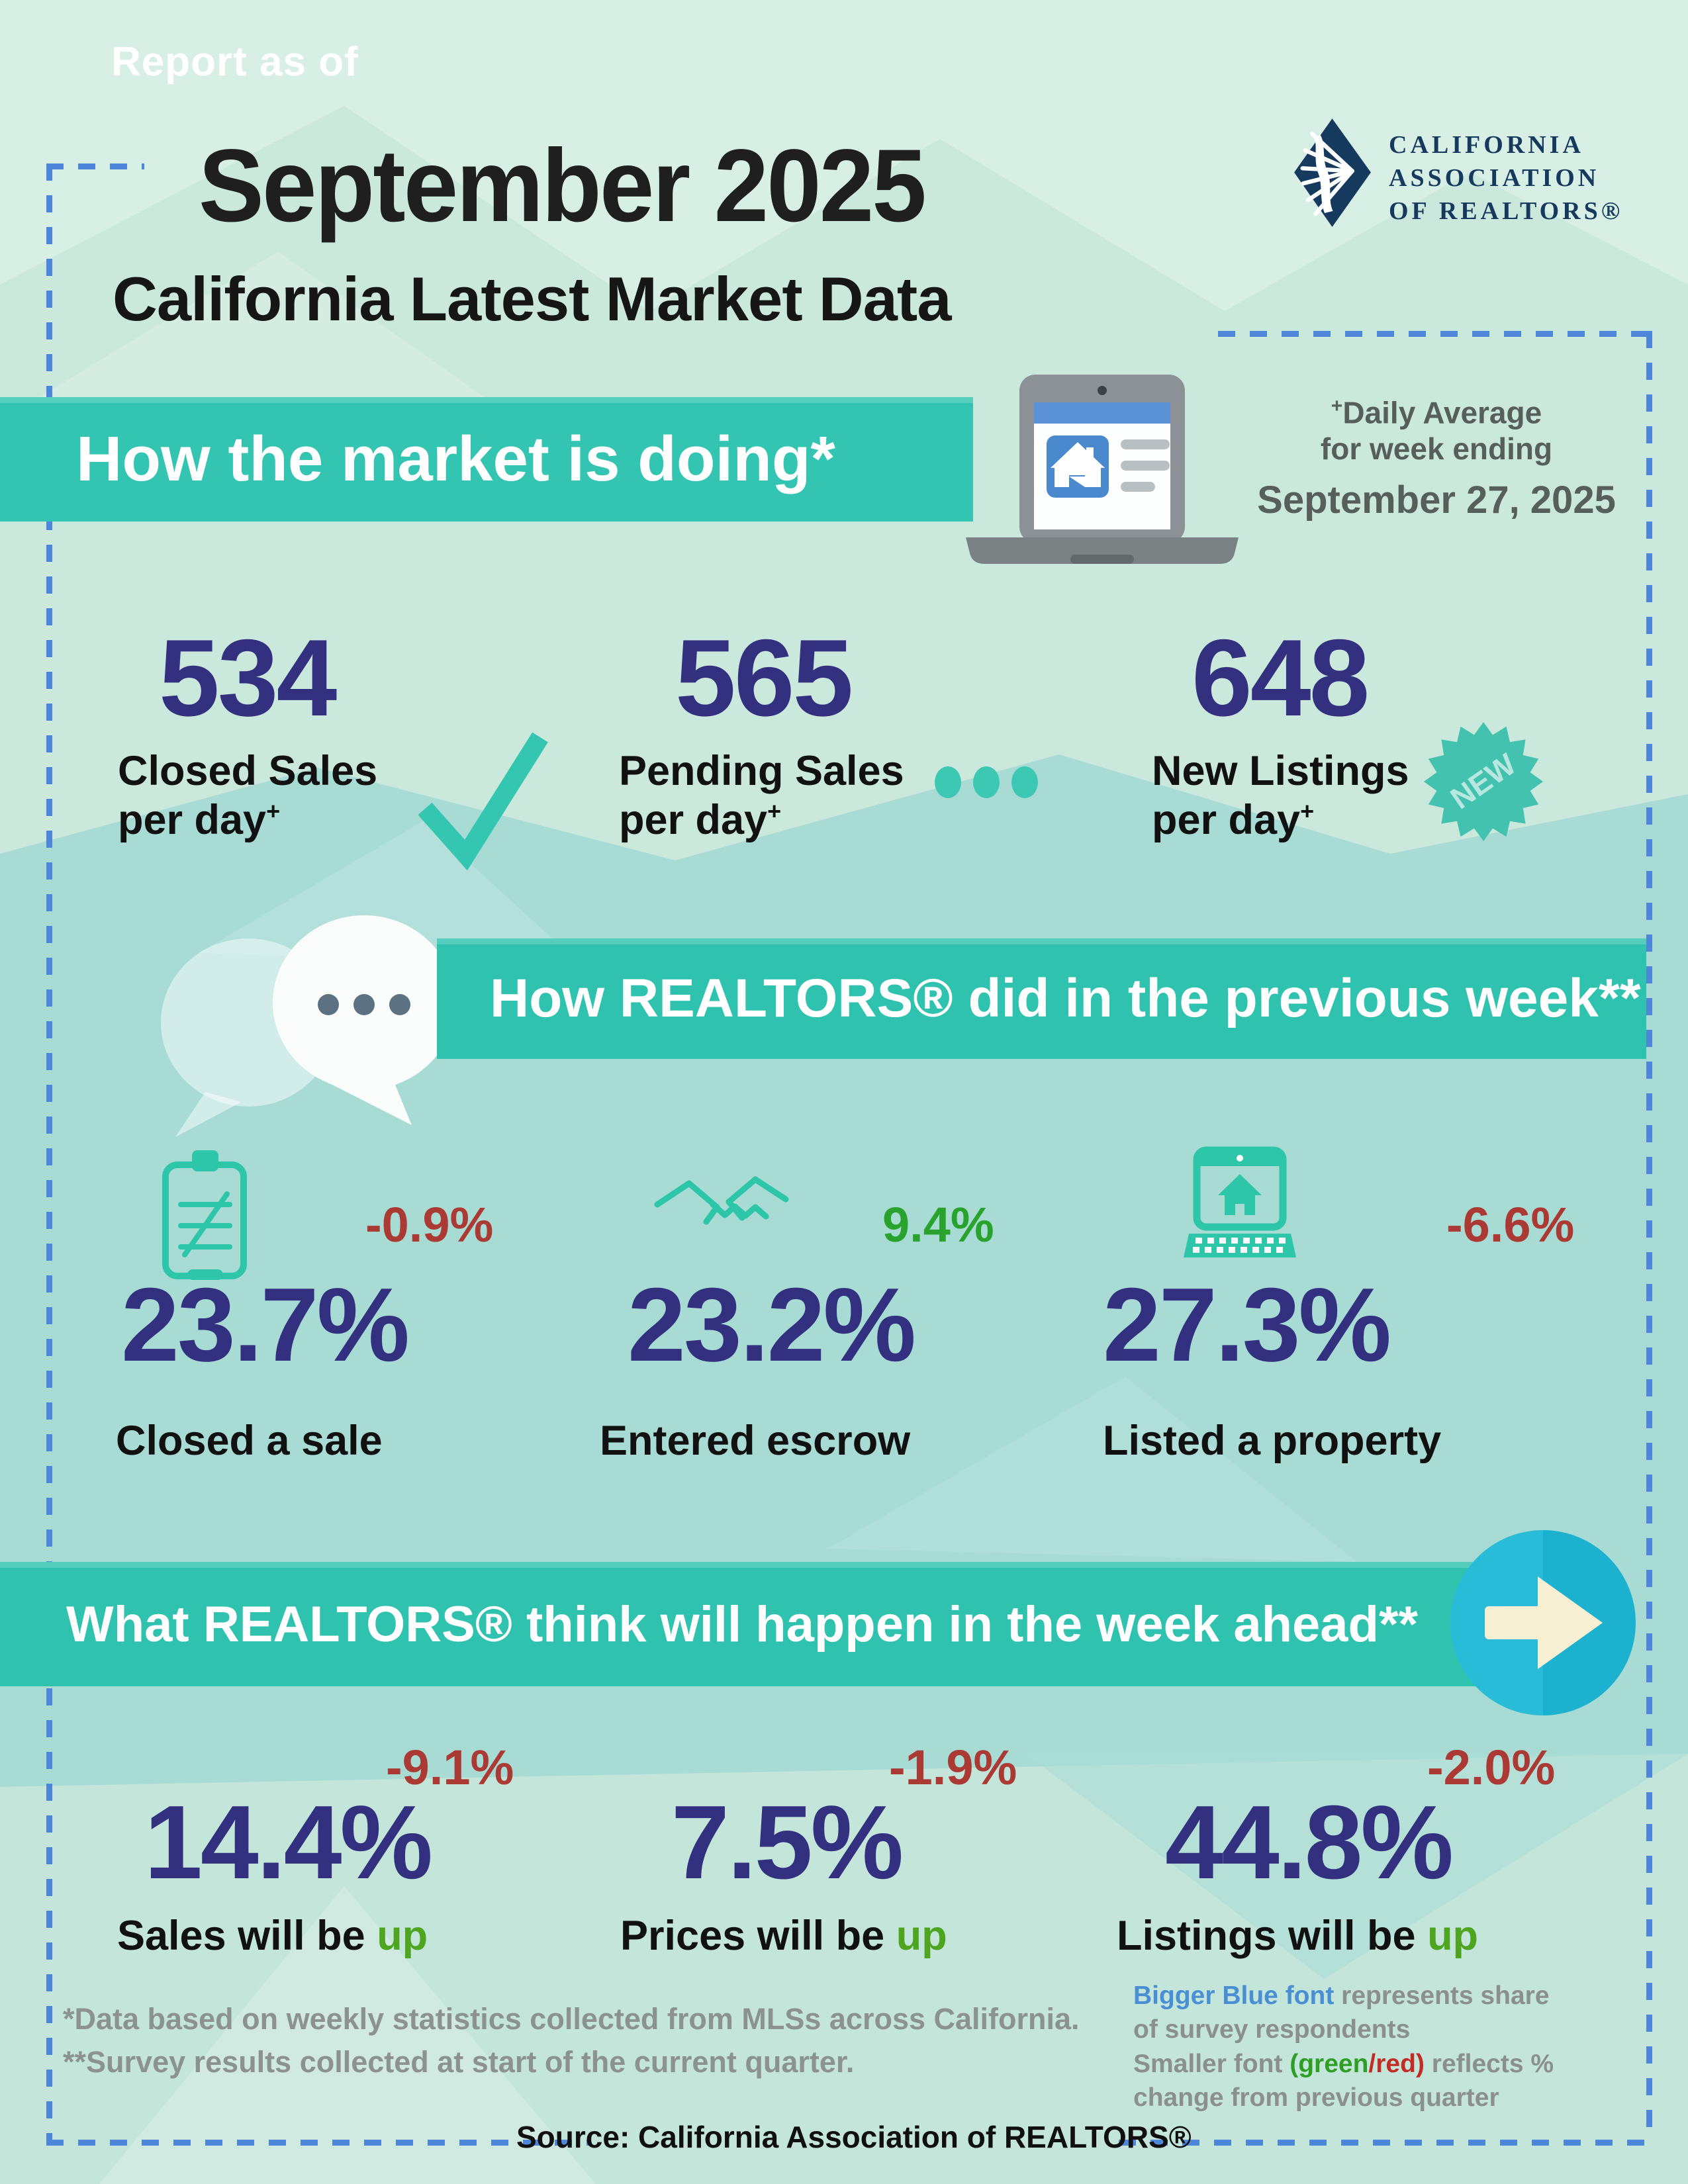 The width and height of the screenshot is (1688, 2184). I want to click on listings-up-value: 44.8%, so click(1309, 1843).